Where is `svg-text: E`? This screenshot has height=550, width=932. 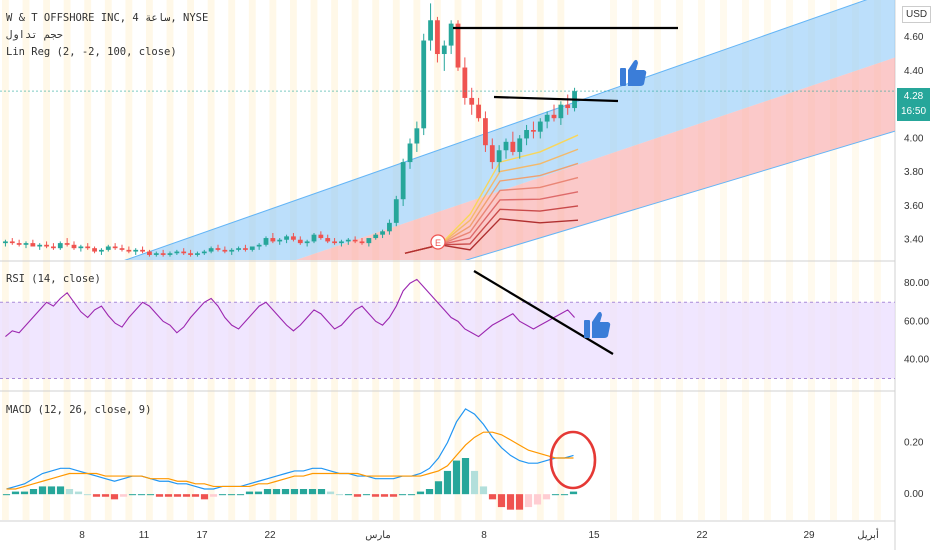
svg-text: E is located at coordinates (438, 243).